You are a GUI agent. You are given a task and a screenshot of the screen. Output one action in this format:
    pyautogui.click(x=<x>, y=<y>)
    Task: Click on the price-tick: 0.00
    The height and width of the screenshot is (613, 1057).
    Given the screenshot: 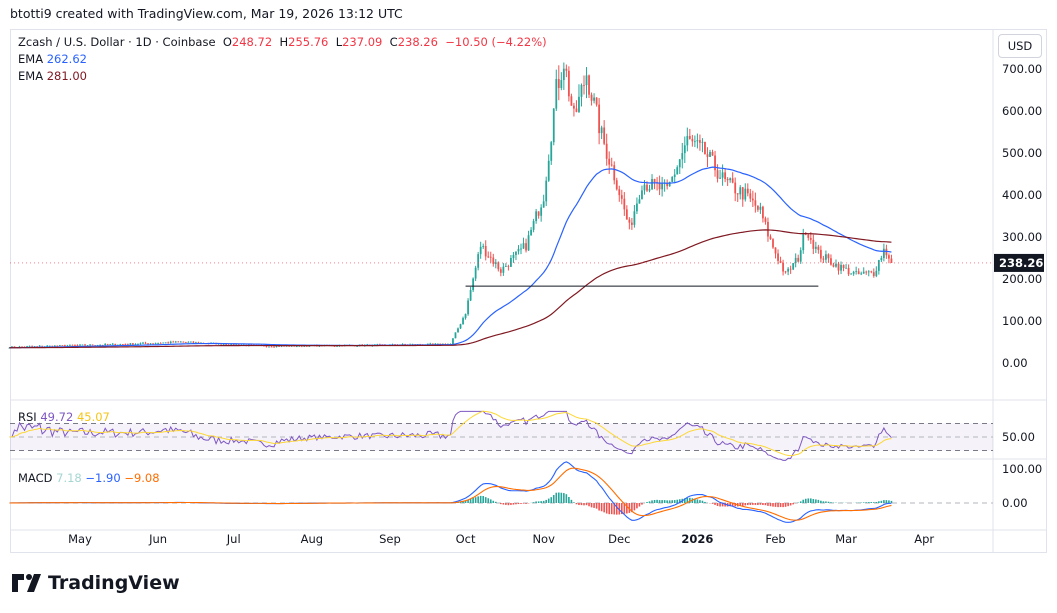 What is the action you would take?
    pyautogui.click(x=1015, y=363)
    